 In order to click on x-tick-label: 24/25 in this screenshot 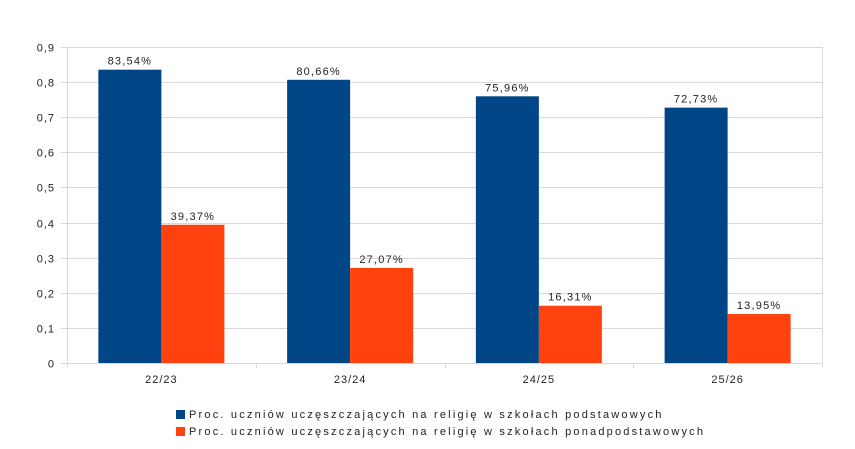, I will do `click(539, 380)`.